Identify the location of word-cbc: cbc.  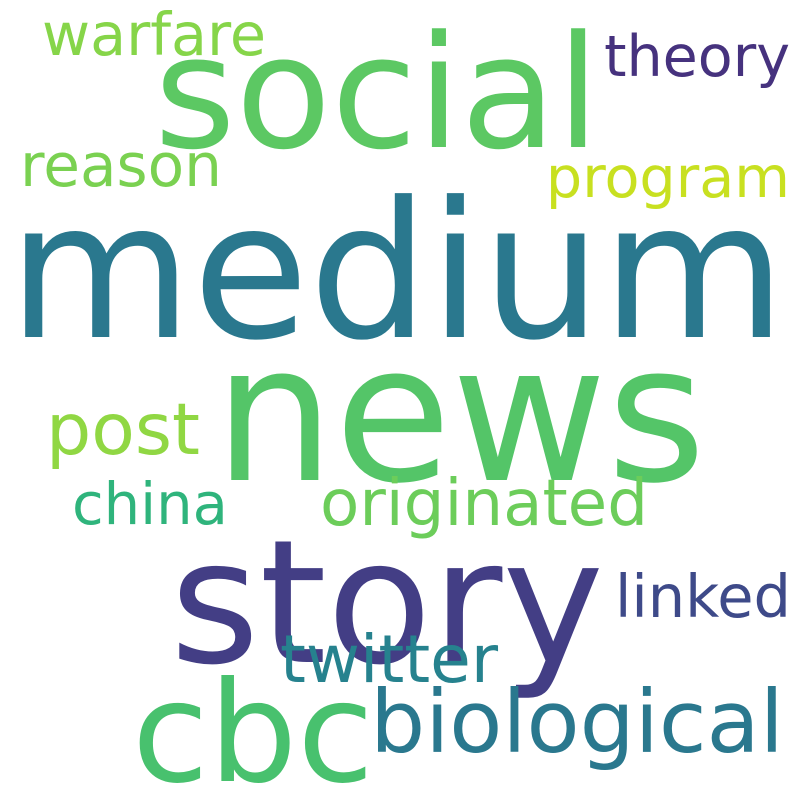
(253, 726).